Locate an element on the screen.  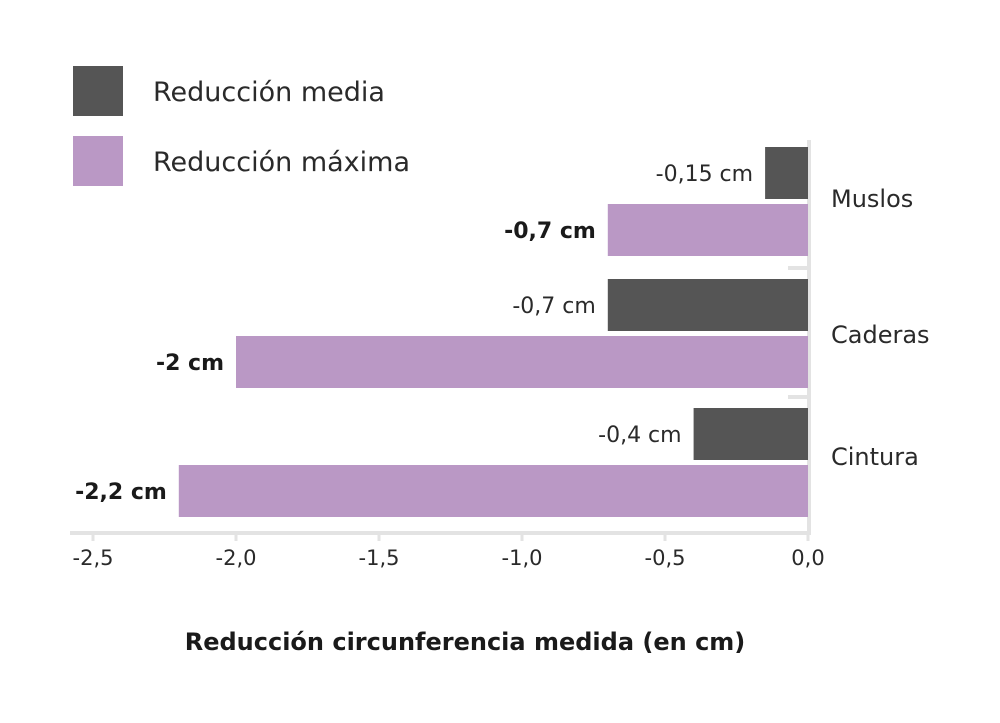
x-tick-label: 0,0 is located at coordinates (807, 558).